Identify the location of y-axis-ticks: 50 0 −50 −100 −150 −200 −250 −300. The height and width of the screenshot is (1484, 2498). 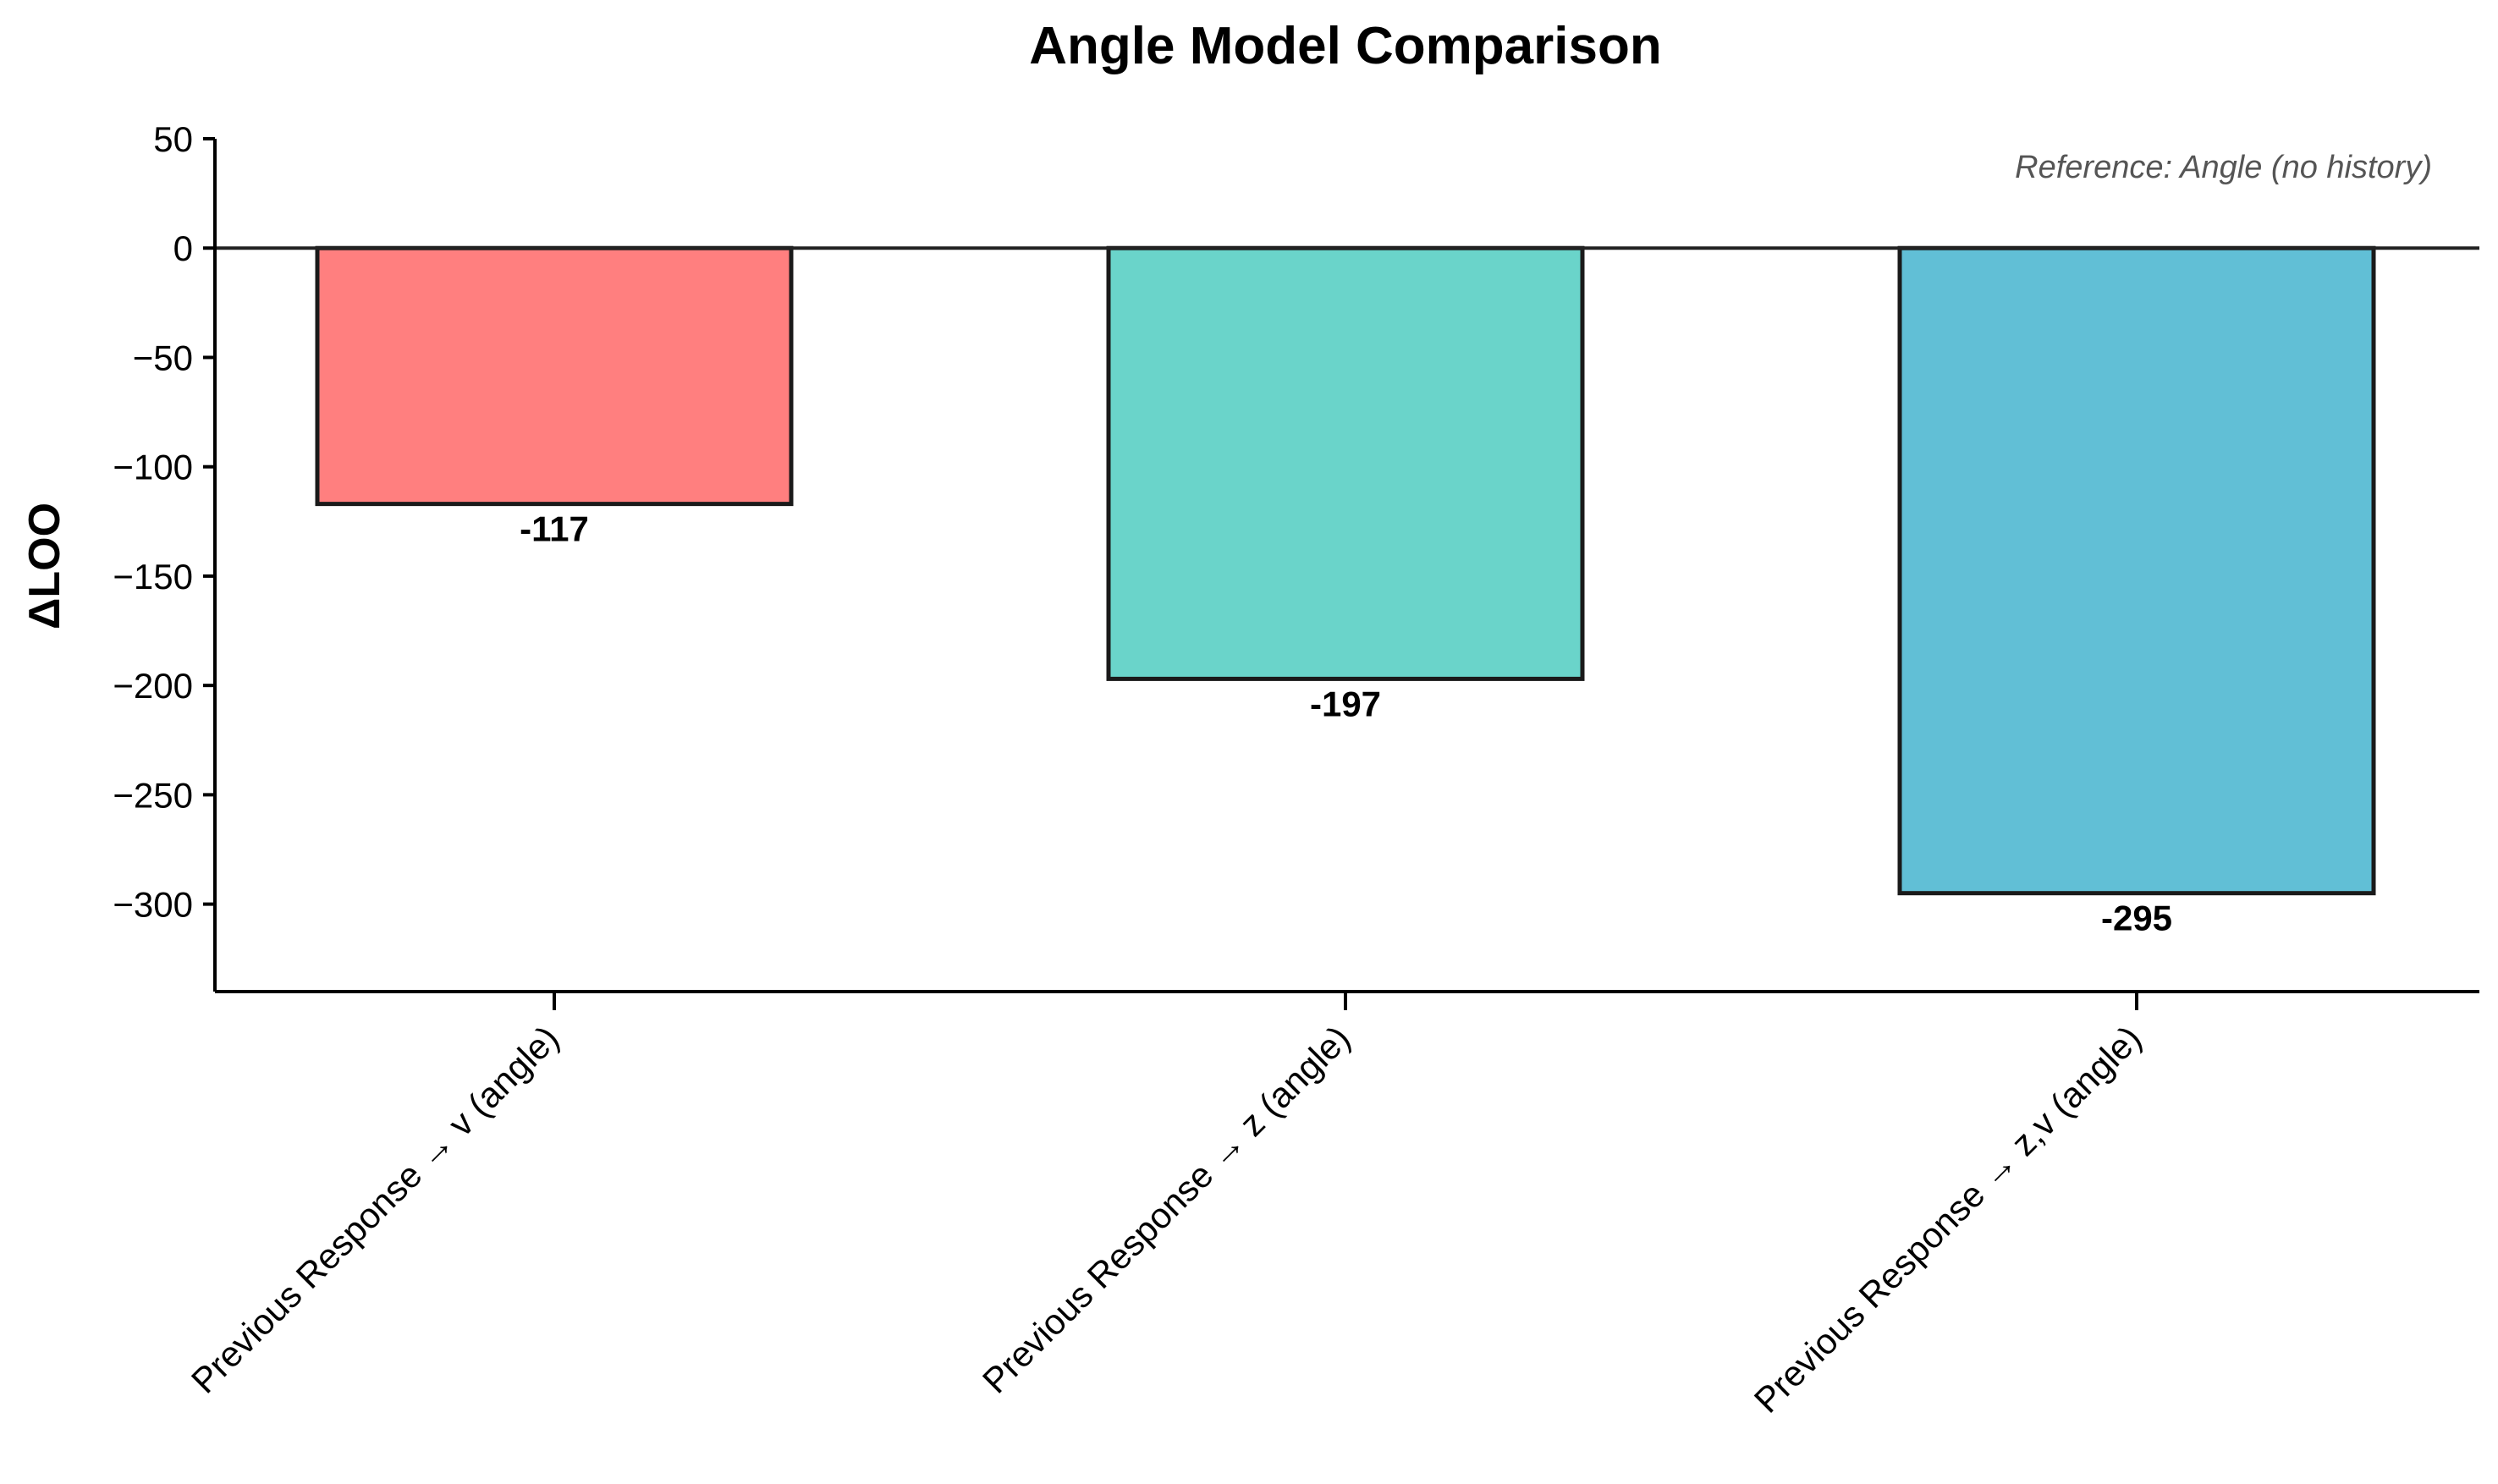
(164, 522).